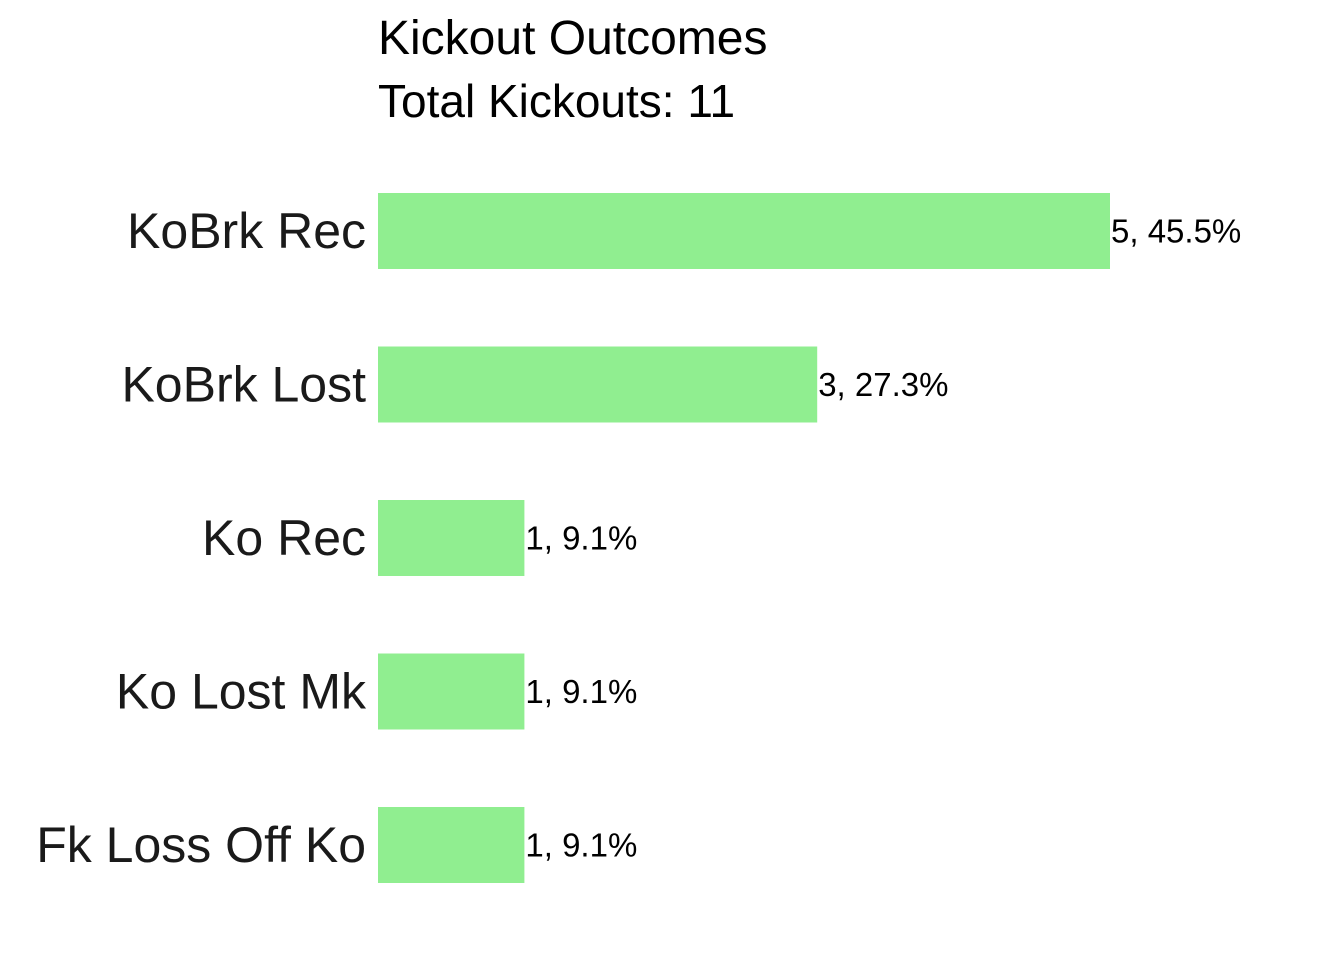 This screenshot has height=960, width=1344. Describe the element at coordinates (246, 231) in the screenshot. I see `category-label: KoBrk Rec` at that location.